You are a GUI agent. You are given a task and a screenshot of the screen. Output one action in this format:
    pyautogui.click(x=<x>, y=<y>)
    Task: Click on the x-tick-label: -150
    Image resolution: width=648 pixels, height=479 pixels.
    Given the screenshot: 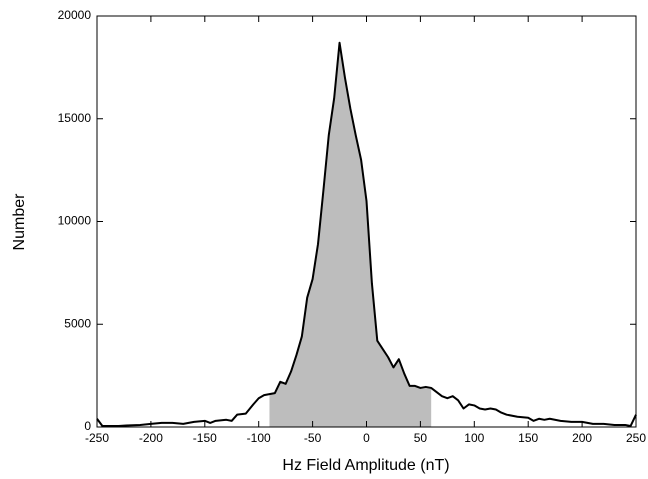 What is the action you would take?
    pyautogui.click(x=205, y=438)
    